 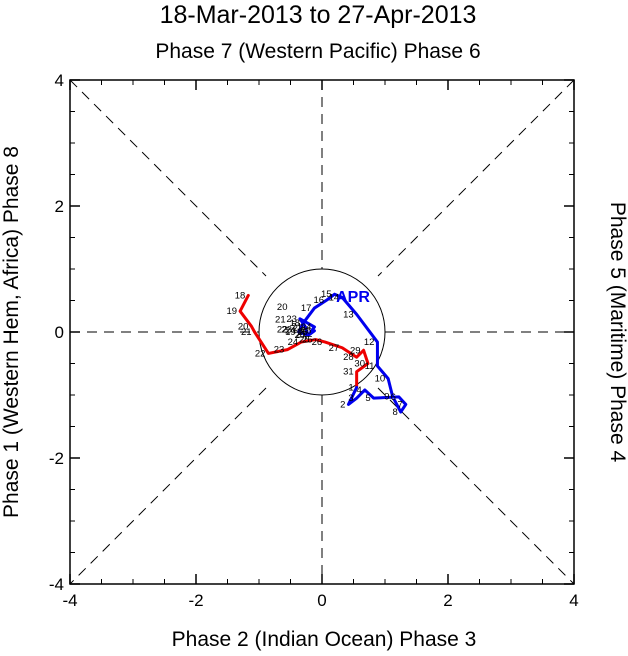 I want to click on series-layer, so click(x=323, y=353).